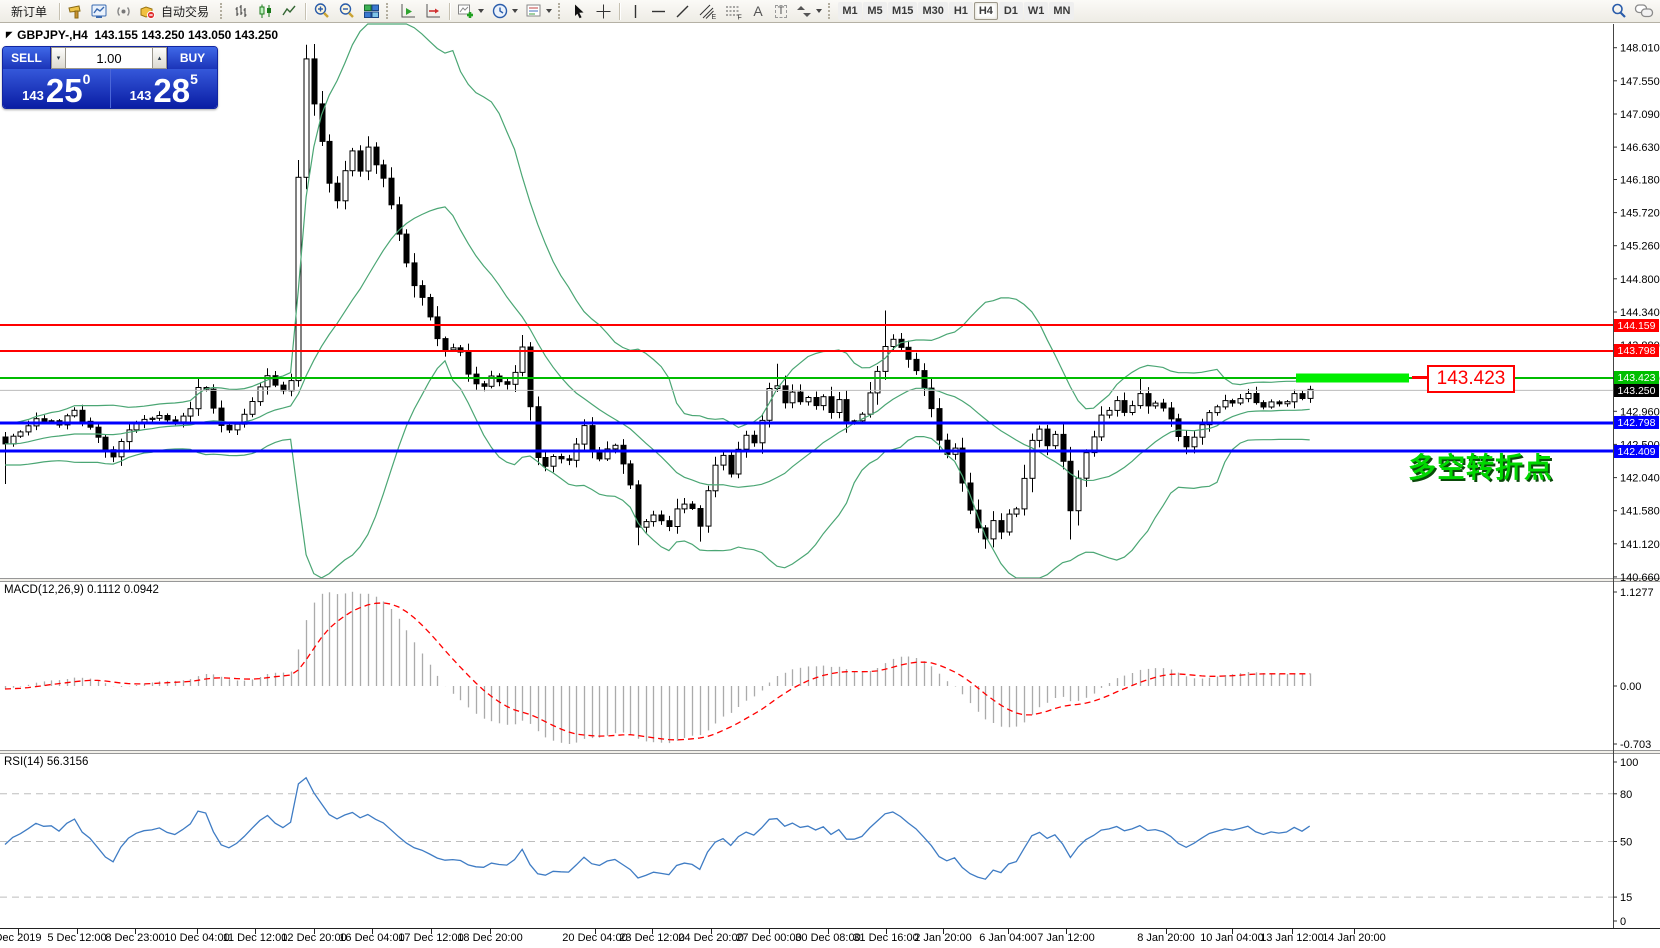 The height and width of the screenshot is (948, 1660). I want to click on svg-text: 8 Dec 23:00, so click(134, 938).